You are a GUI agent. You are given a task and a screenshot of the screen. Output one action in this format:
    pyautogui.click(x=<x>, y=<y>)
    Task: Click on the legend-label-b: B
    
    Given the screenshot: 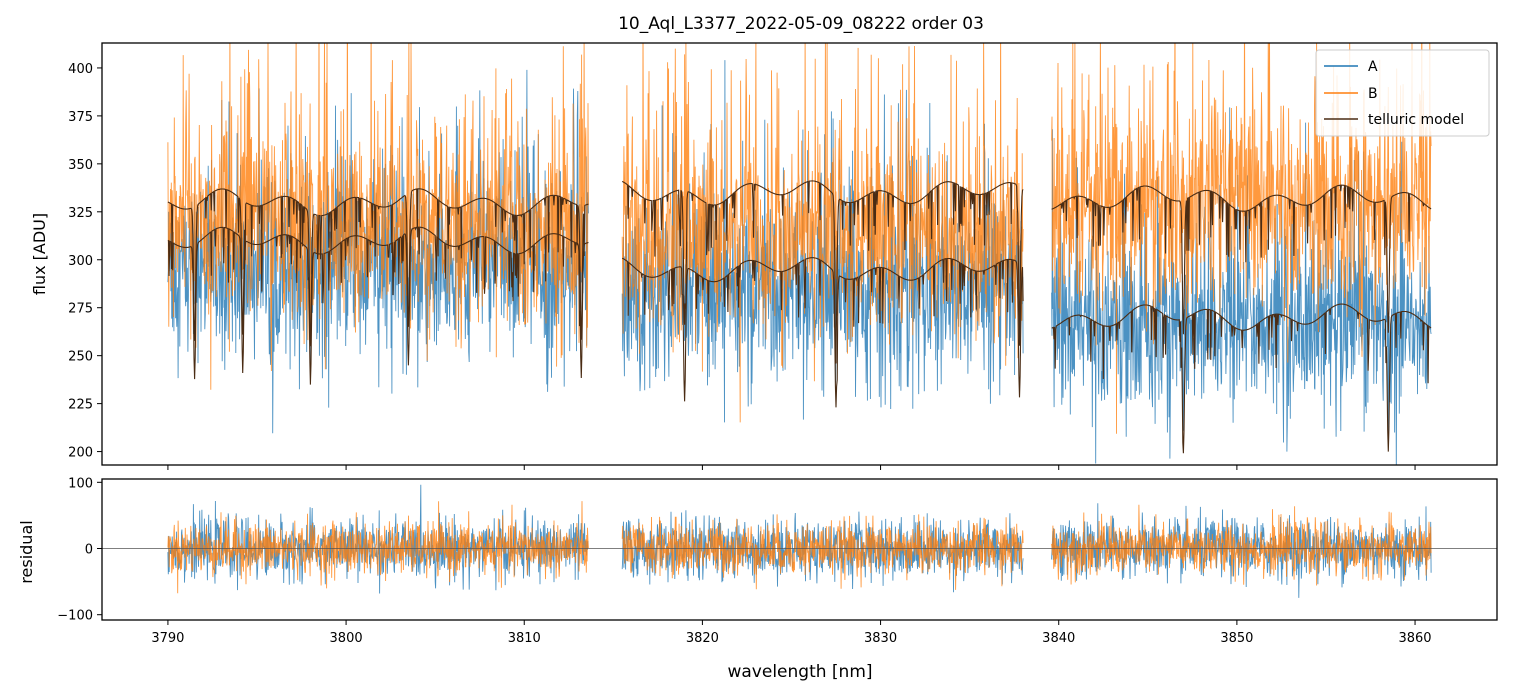 What is the action you would take?
    pyautogui.click(x=1373, y=94)
    